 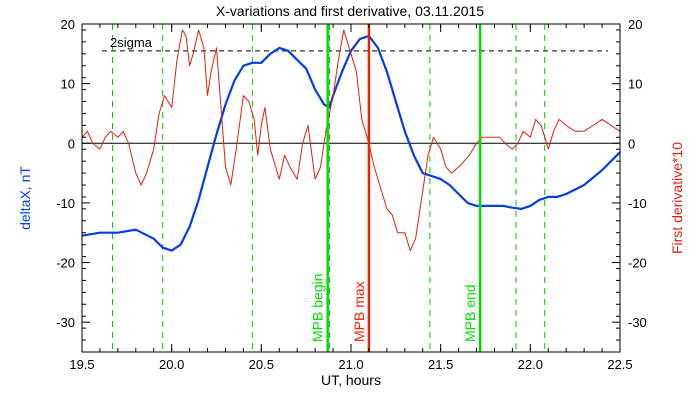 What do you see at coordinates (25, 198) in the screenshot?
I see `y-axis-label-left: deltaX, nT` at bounding box center [25, 198].